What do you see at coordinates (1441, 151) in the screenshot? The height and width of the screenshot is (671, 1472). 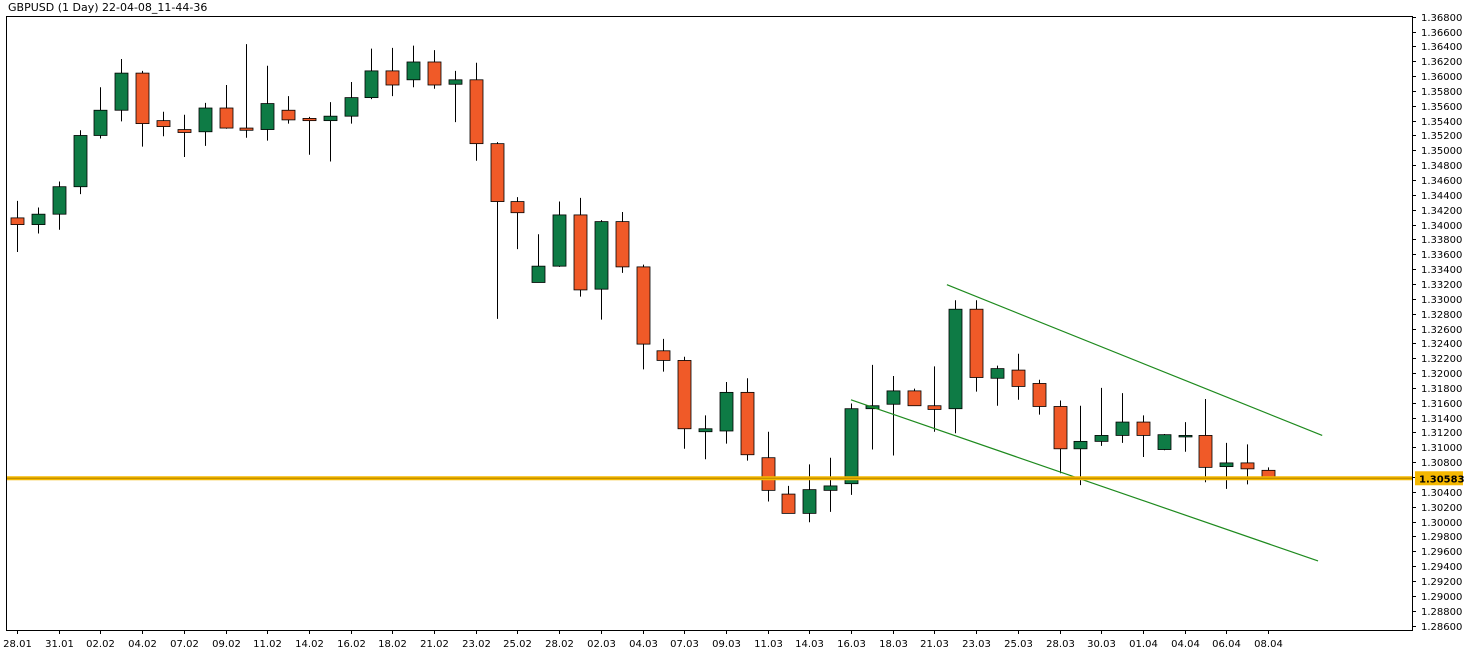 I see `y-tick-label: 1.35000` at bounding box center [1441, 151].